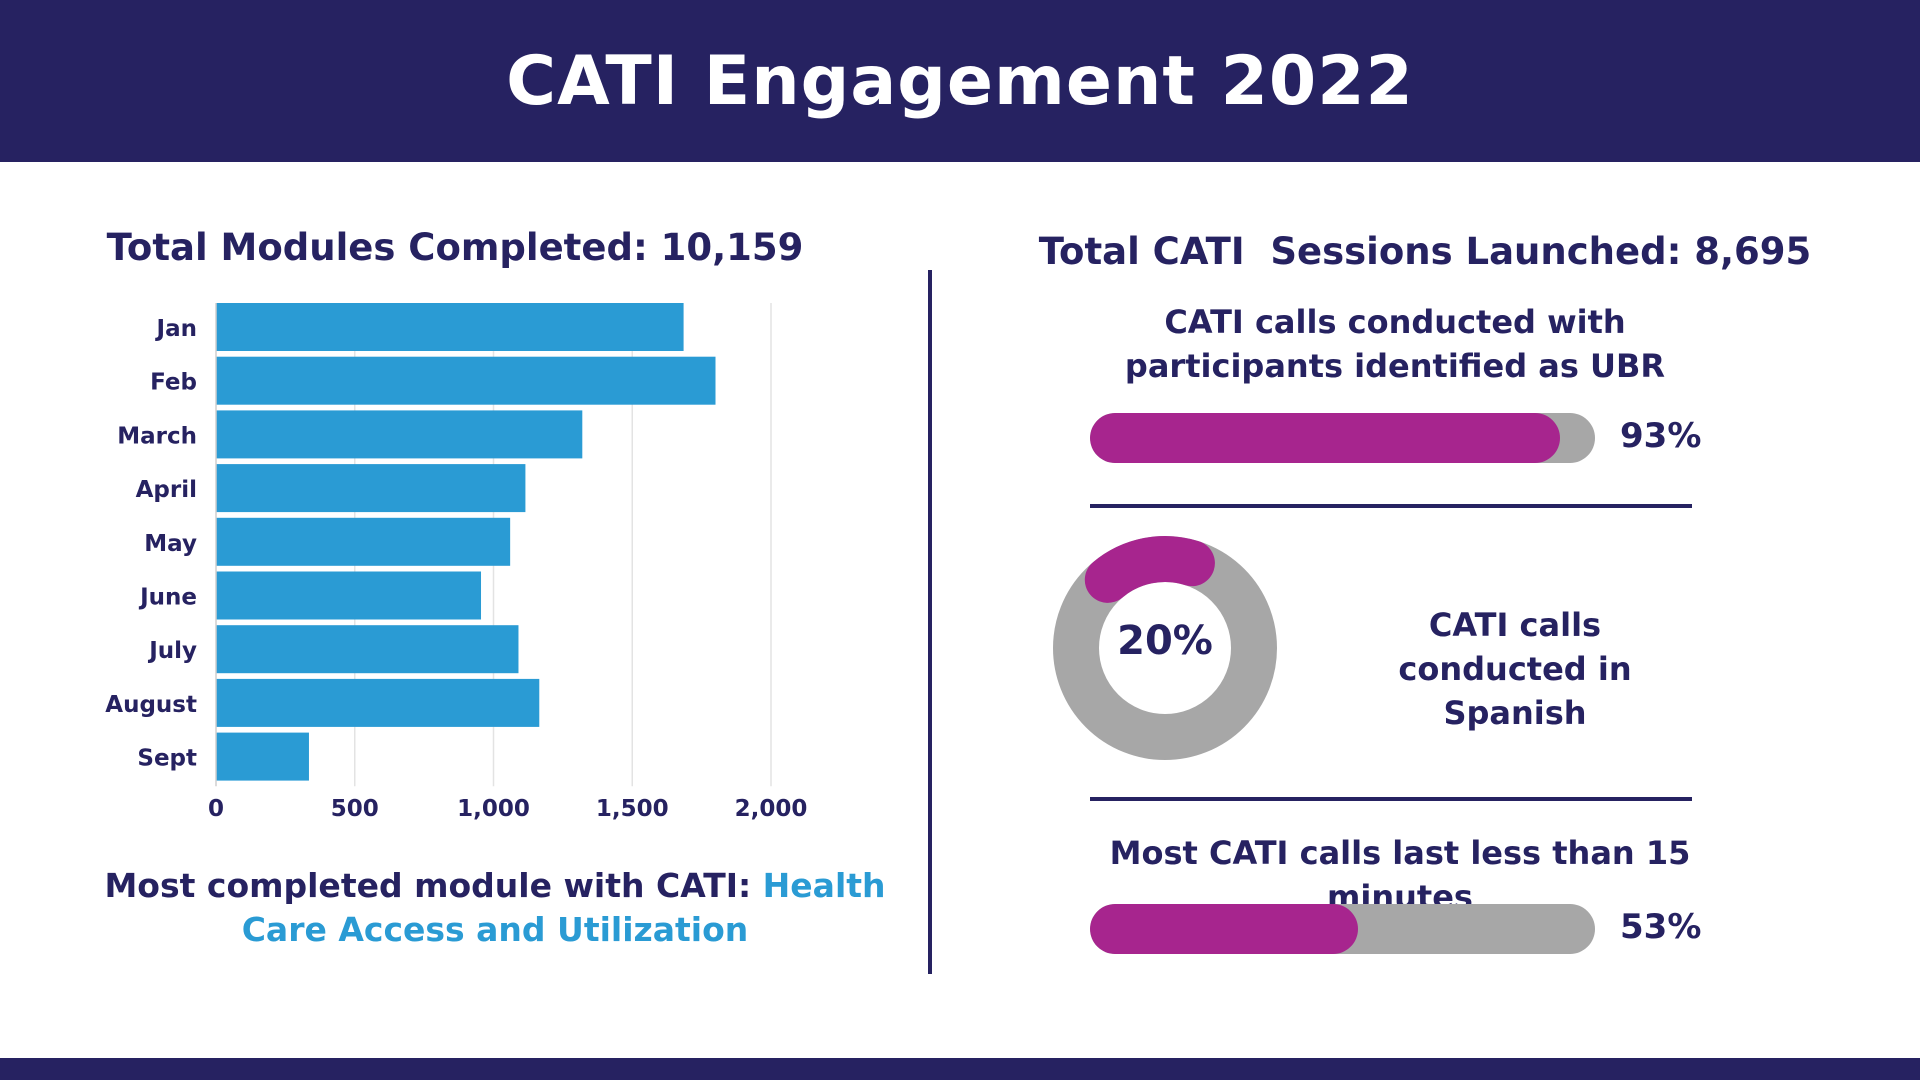  I want to click on category-label: August, so click(151, 705).